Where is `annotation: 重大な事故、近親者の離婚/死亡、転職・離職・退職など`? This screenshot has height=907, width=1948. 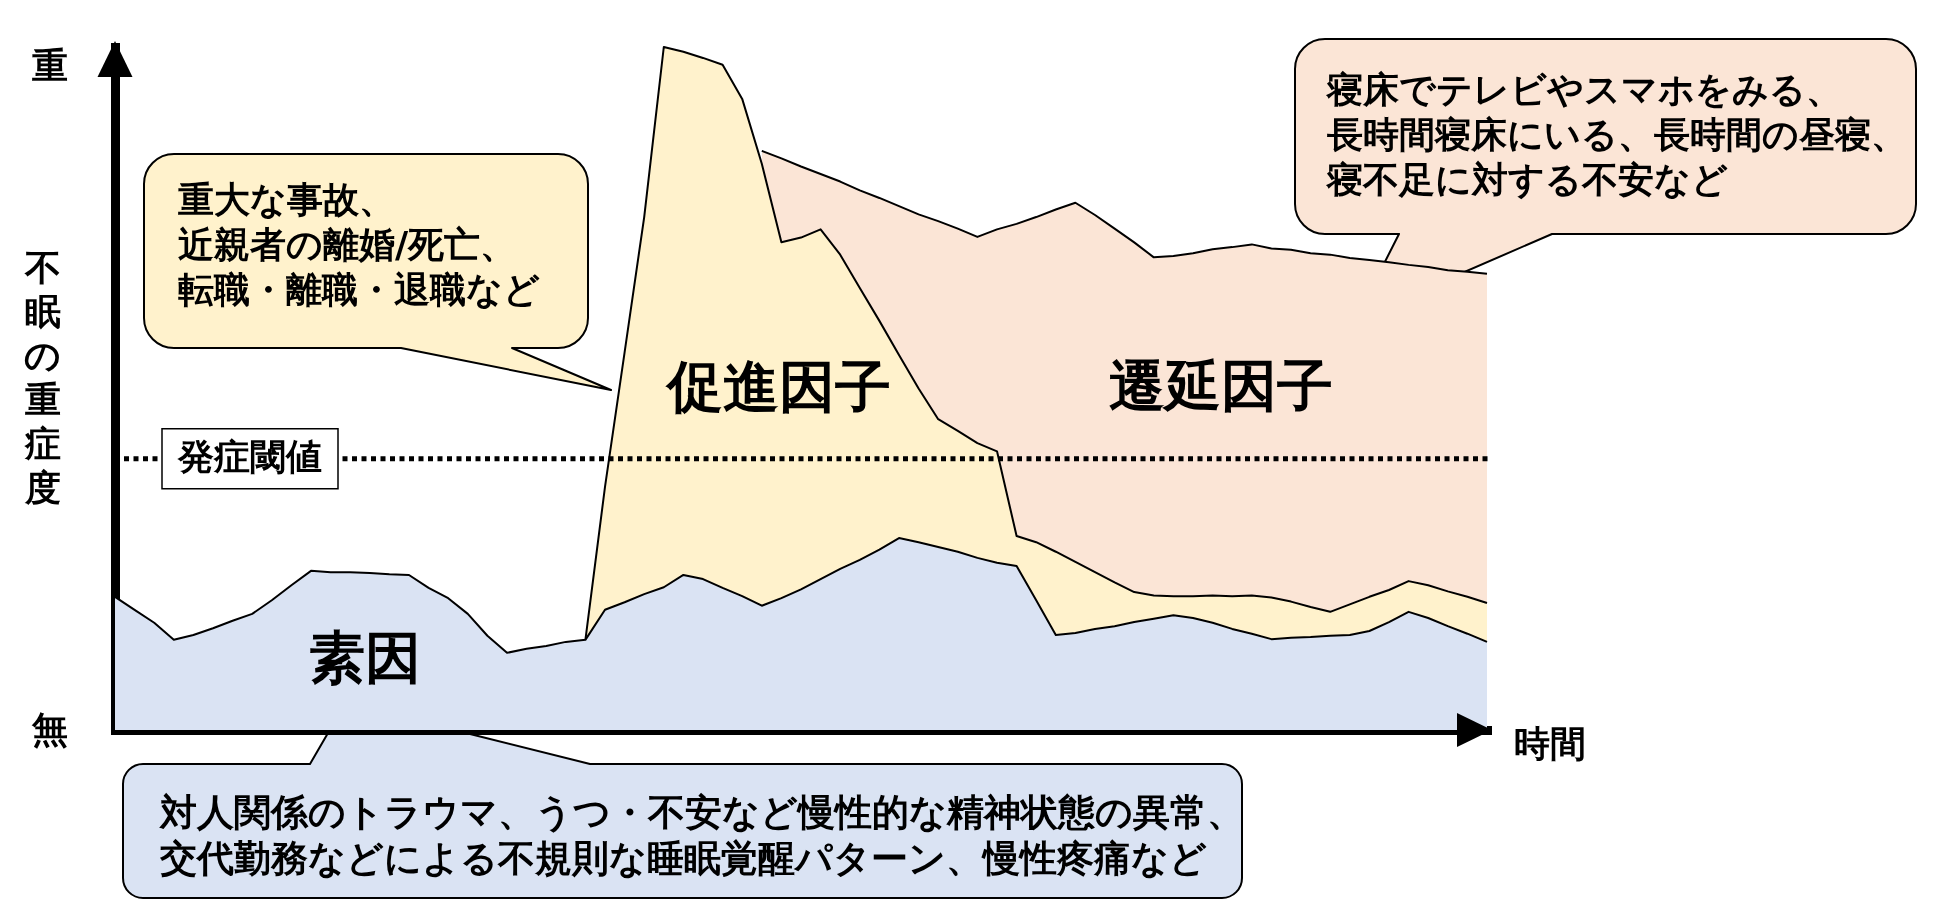
annotation: 重大な事故、近親者の離婚/死亡、転職・離職・退職など is located at coordinates (359, 245).